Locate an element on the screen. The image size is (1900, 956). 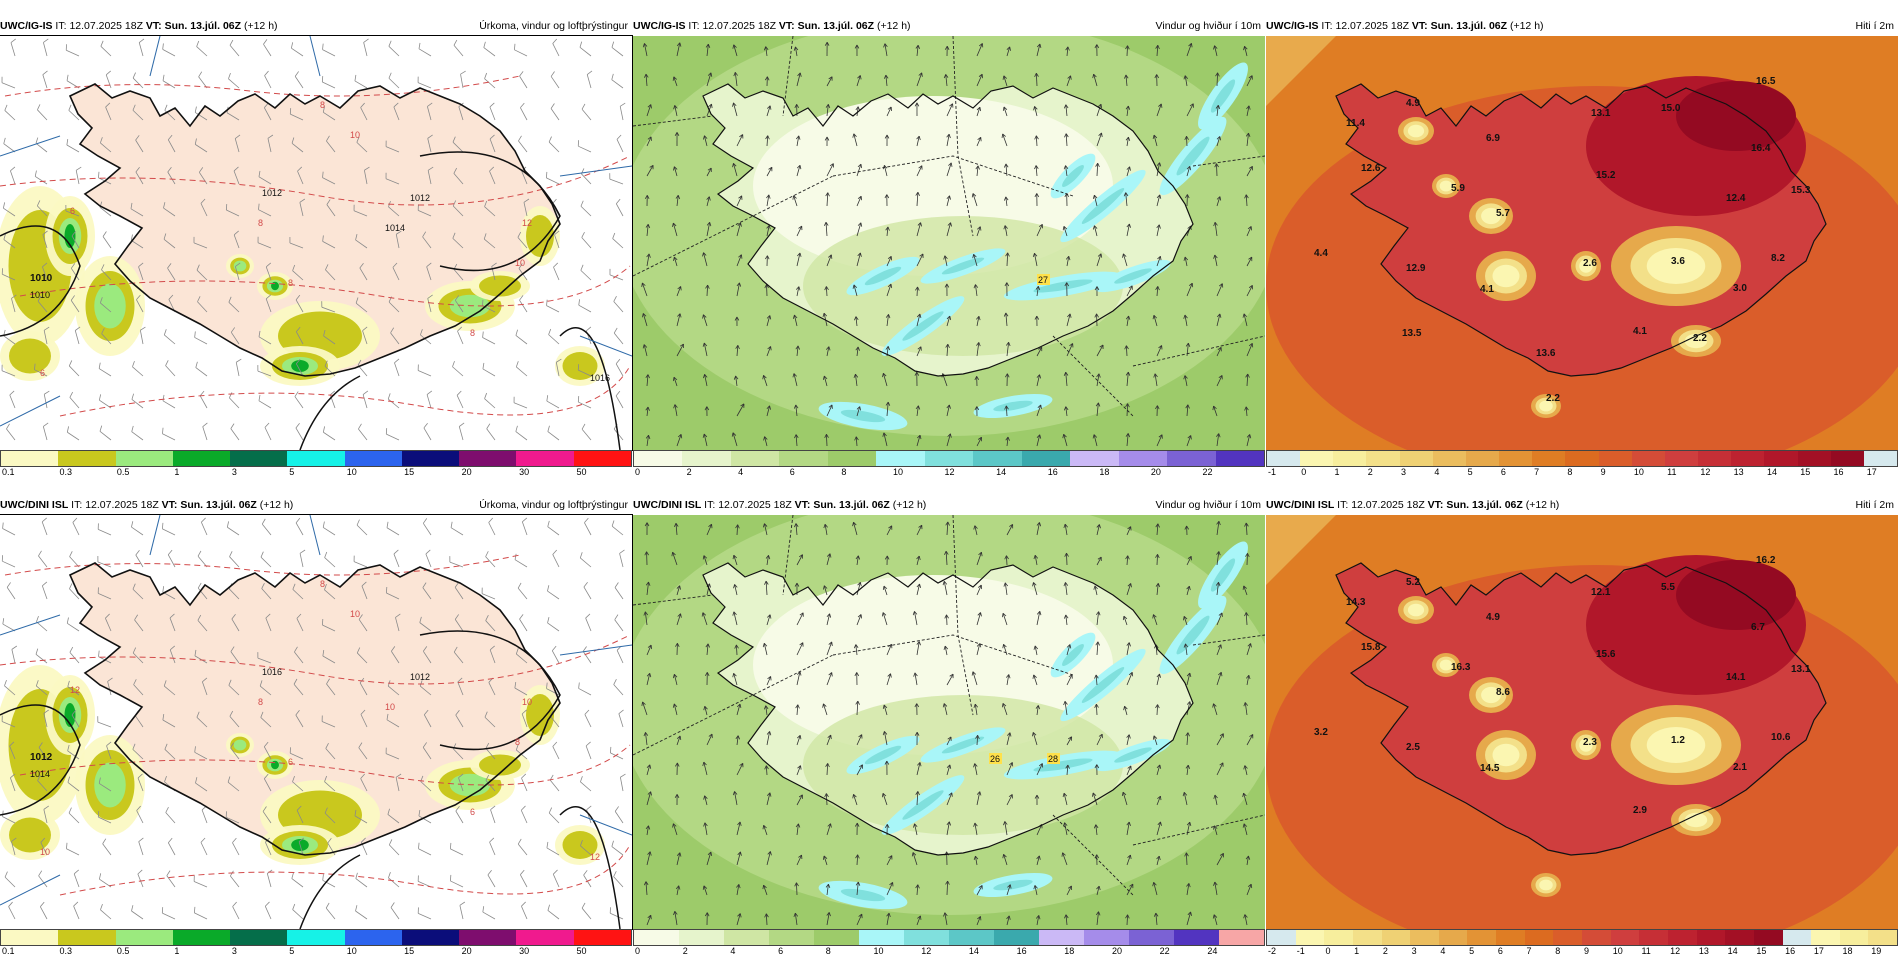
colorbar-tick-label: 0.5 is located at coordinates (123, 951).